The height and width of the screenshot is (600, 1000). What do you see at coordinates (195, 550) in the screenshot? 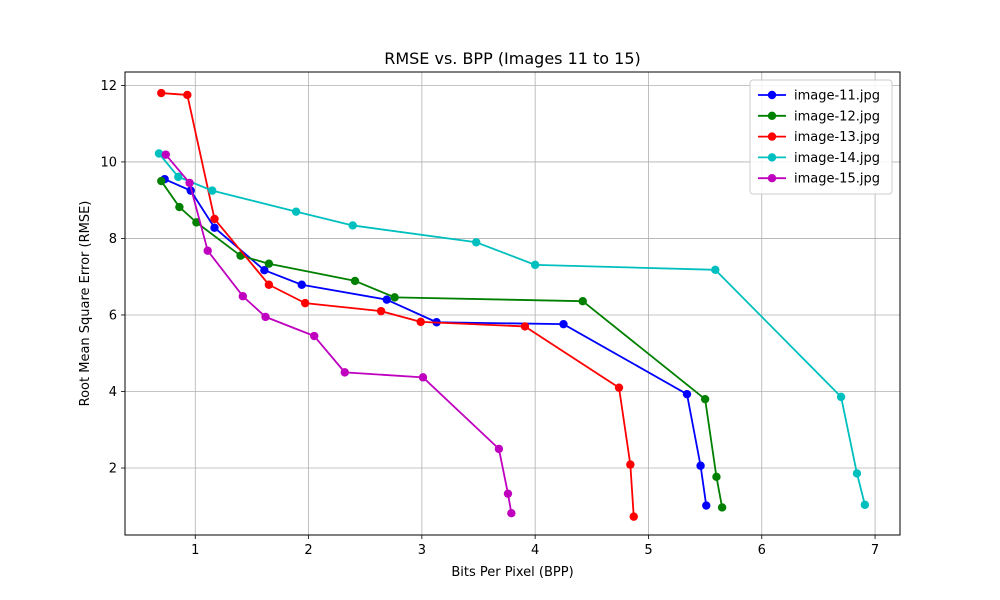
I see `x-tick-label: 1` at bounding box center [195, 550].